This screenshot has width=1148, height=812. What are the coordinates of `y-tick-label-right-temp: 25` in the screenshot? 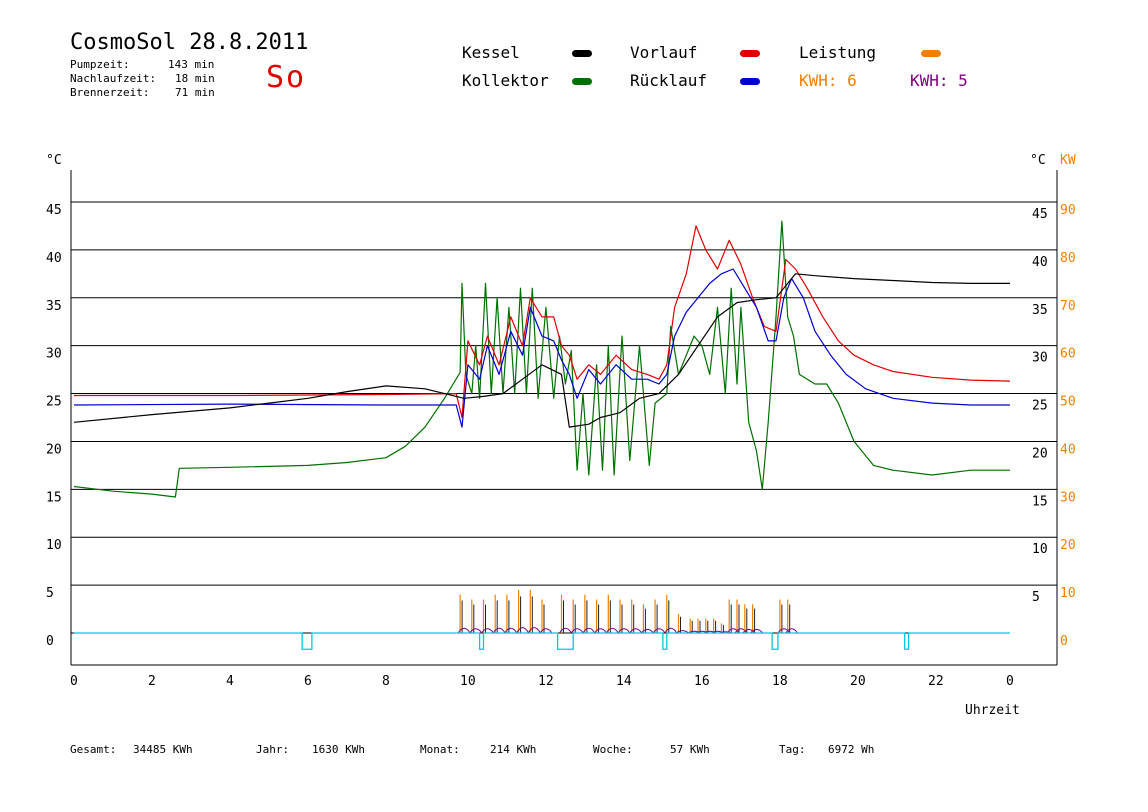 It's located at (1040, 406).